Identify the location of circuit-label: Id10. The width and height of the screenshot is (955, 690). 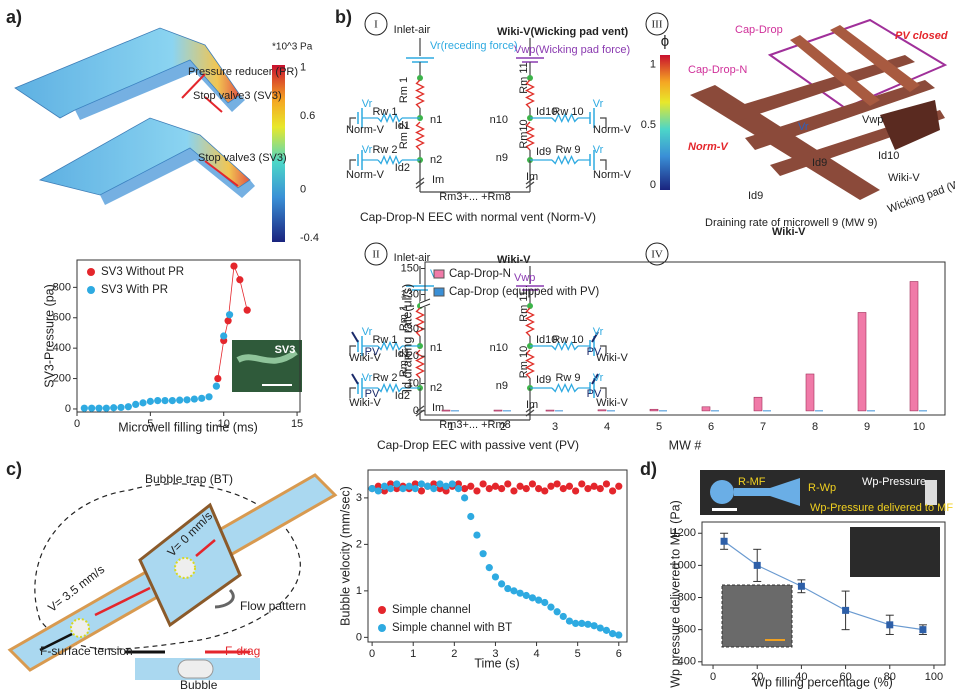
(546, 340).